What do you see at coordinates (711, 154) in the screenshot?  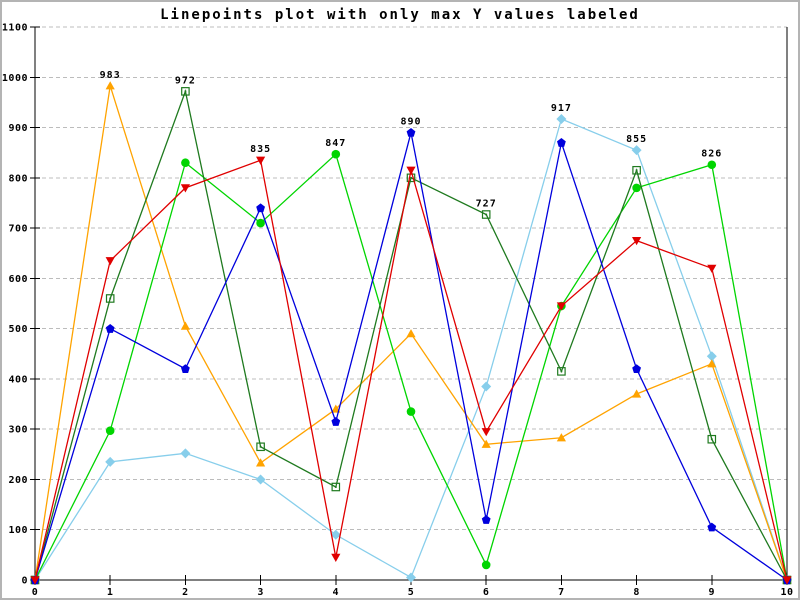 I see `max-value-label: 826` at bounding box center [711, 154].